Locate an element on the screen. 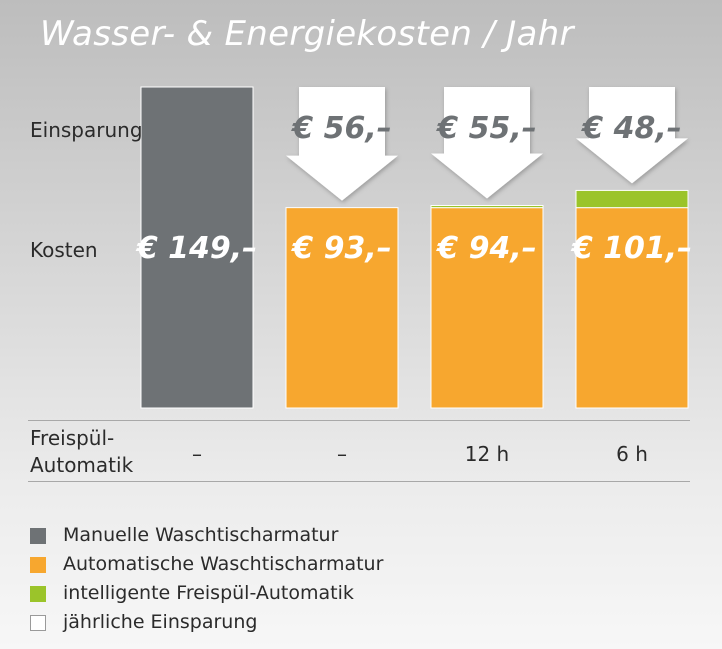  row-label-savings: Einsparung is located at coordinates (86, 130).